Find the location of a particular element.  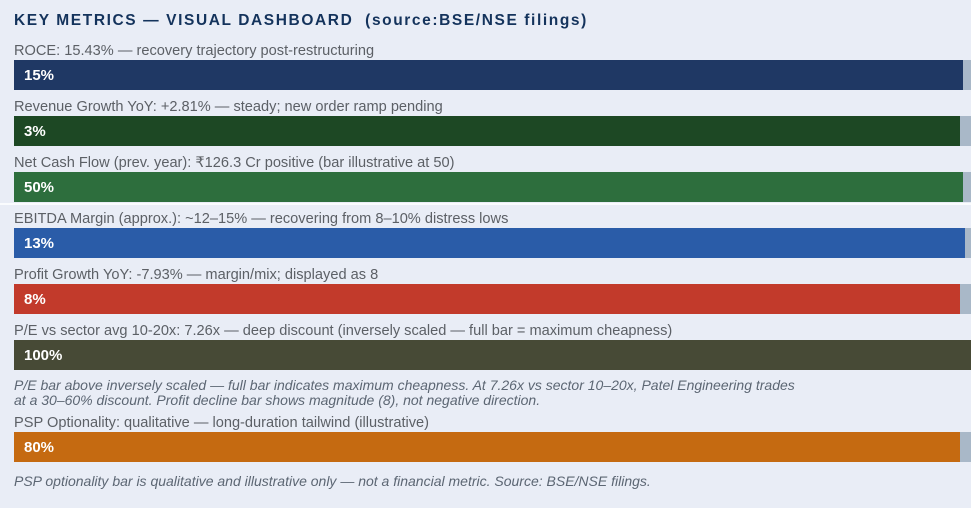

metric-bar-track: 50% is located at coordinates (492, 187).